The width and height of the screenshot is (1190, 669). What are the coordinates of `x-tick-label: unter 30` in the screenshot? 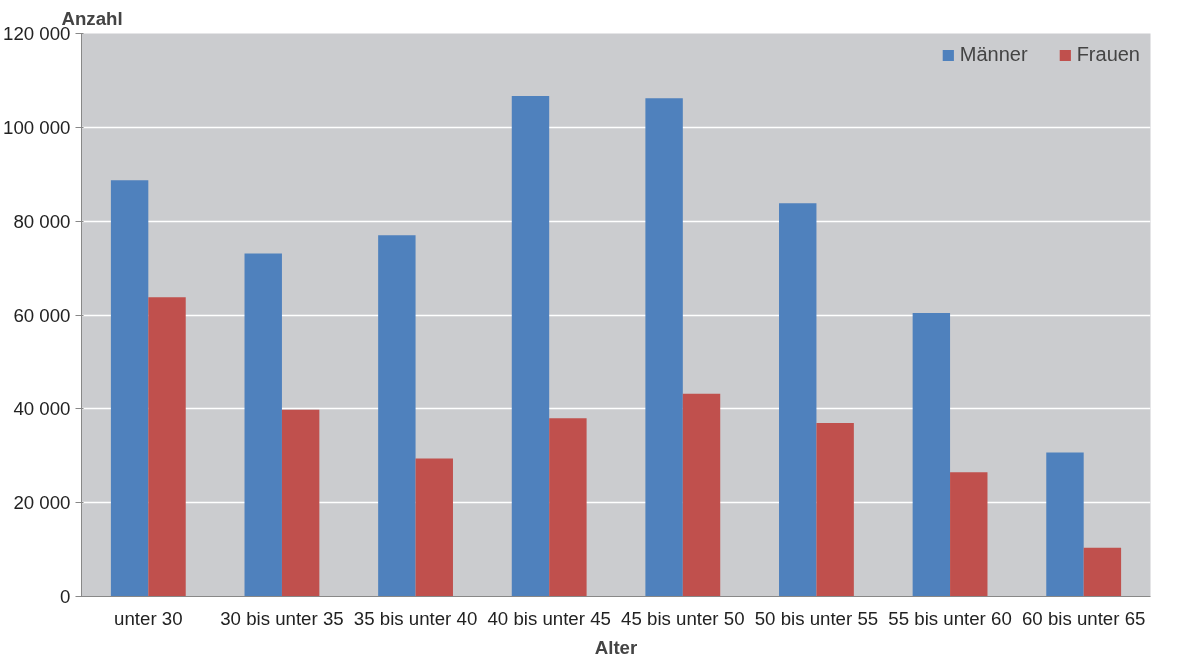 It's located at (148, 618).